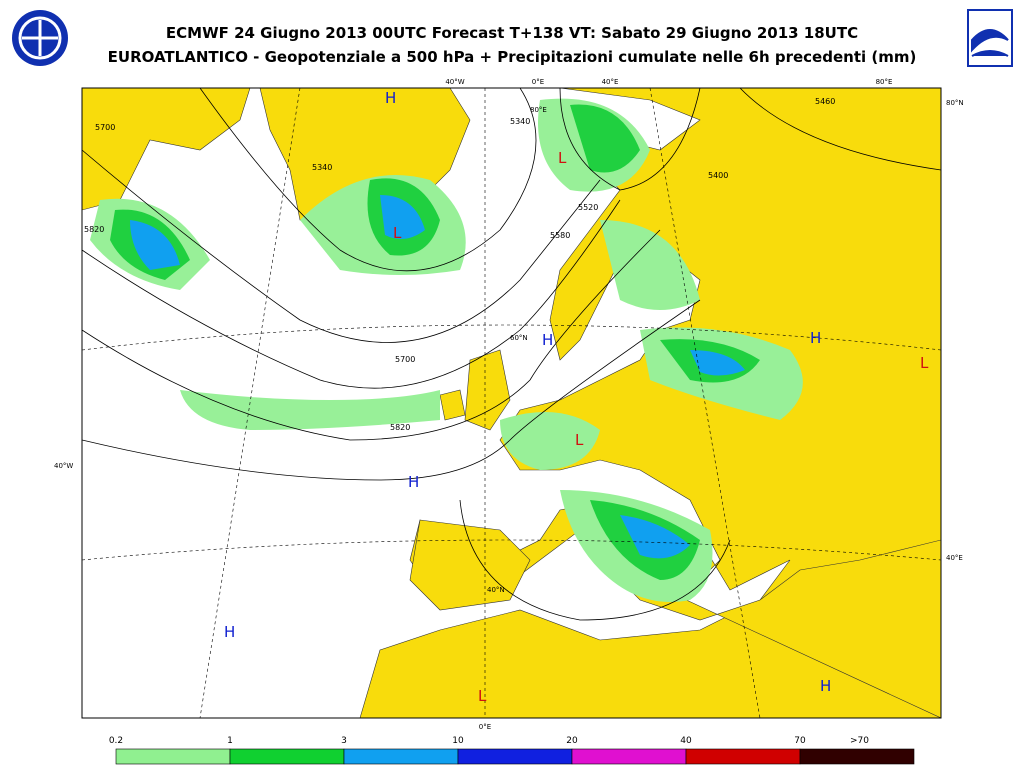  I want to click on legend-label: 70, so click(800, 741).